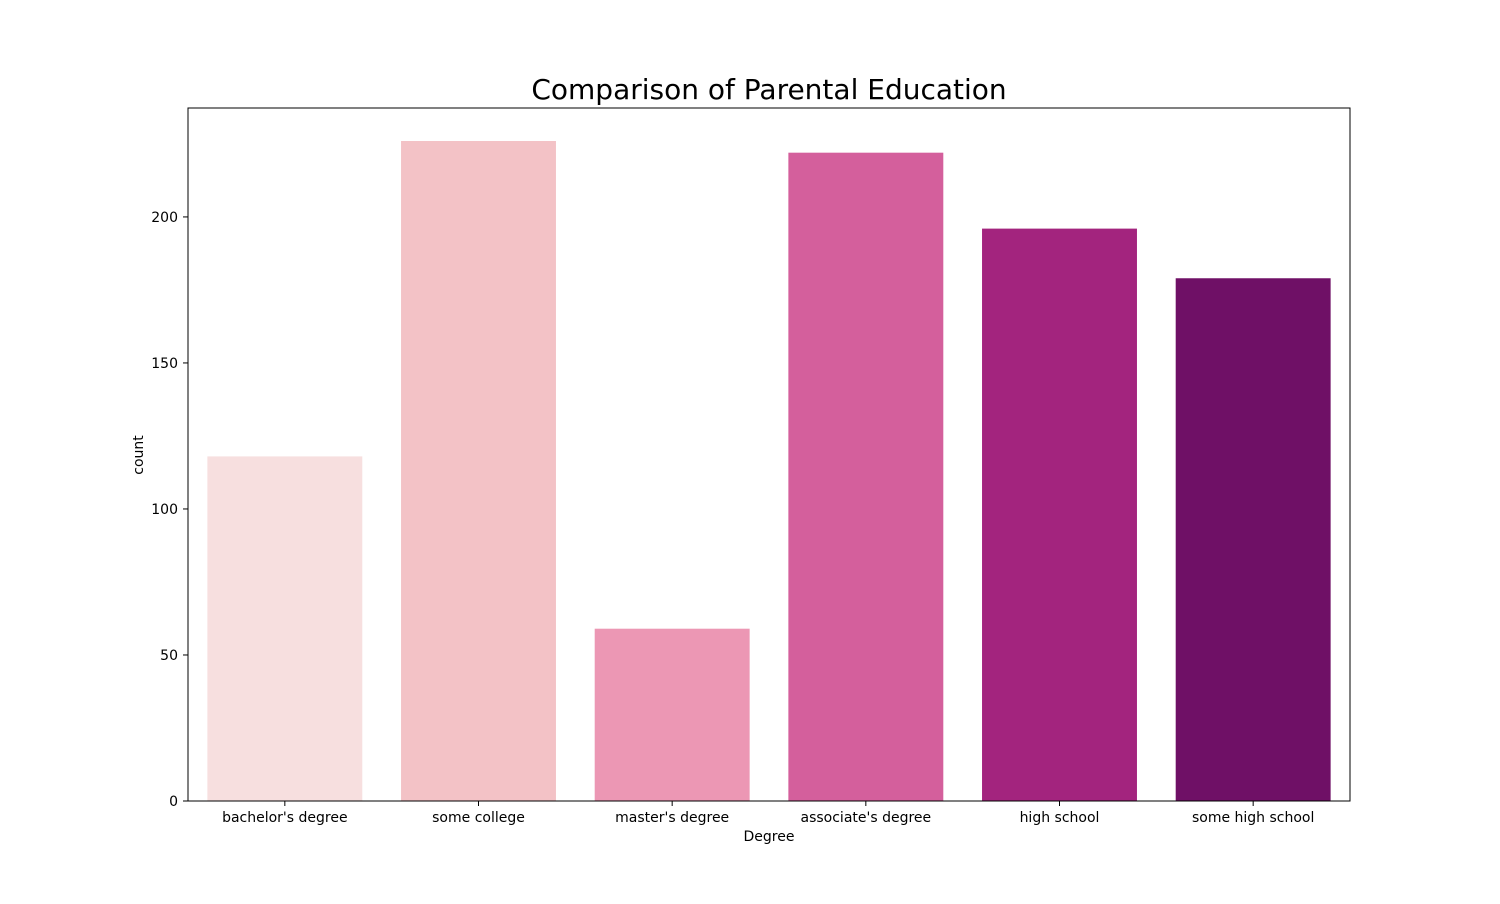 The image size is (1500, 904). I want to click on y-tick-label: 50, so click(169, 656).